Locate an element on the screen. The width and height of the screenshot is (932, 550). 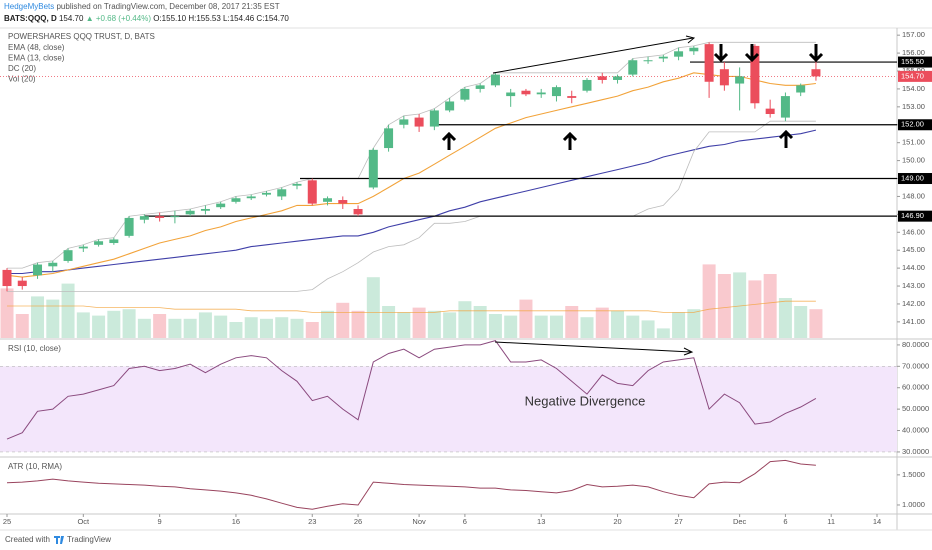
y-tick-label: 156.00 is located at coordinates (913, 52).